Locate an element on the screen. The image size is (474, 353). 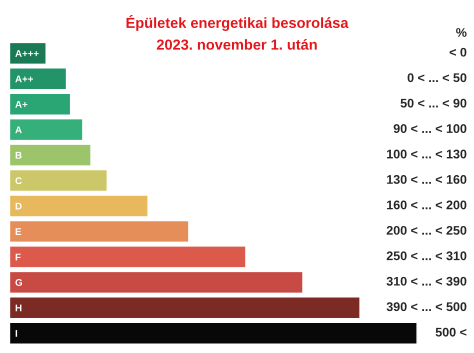
y-tick-label: H is located at coordinates (19, 308).